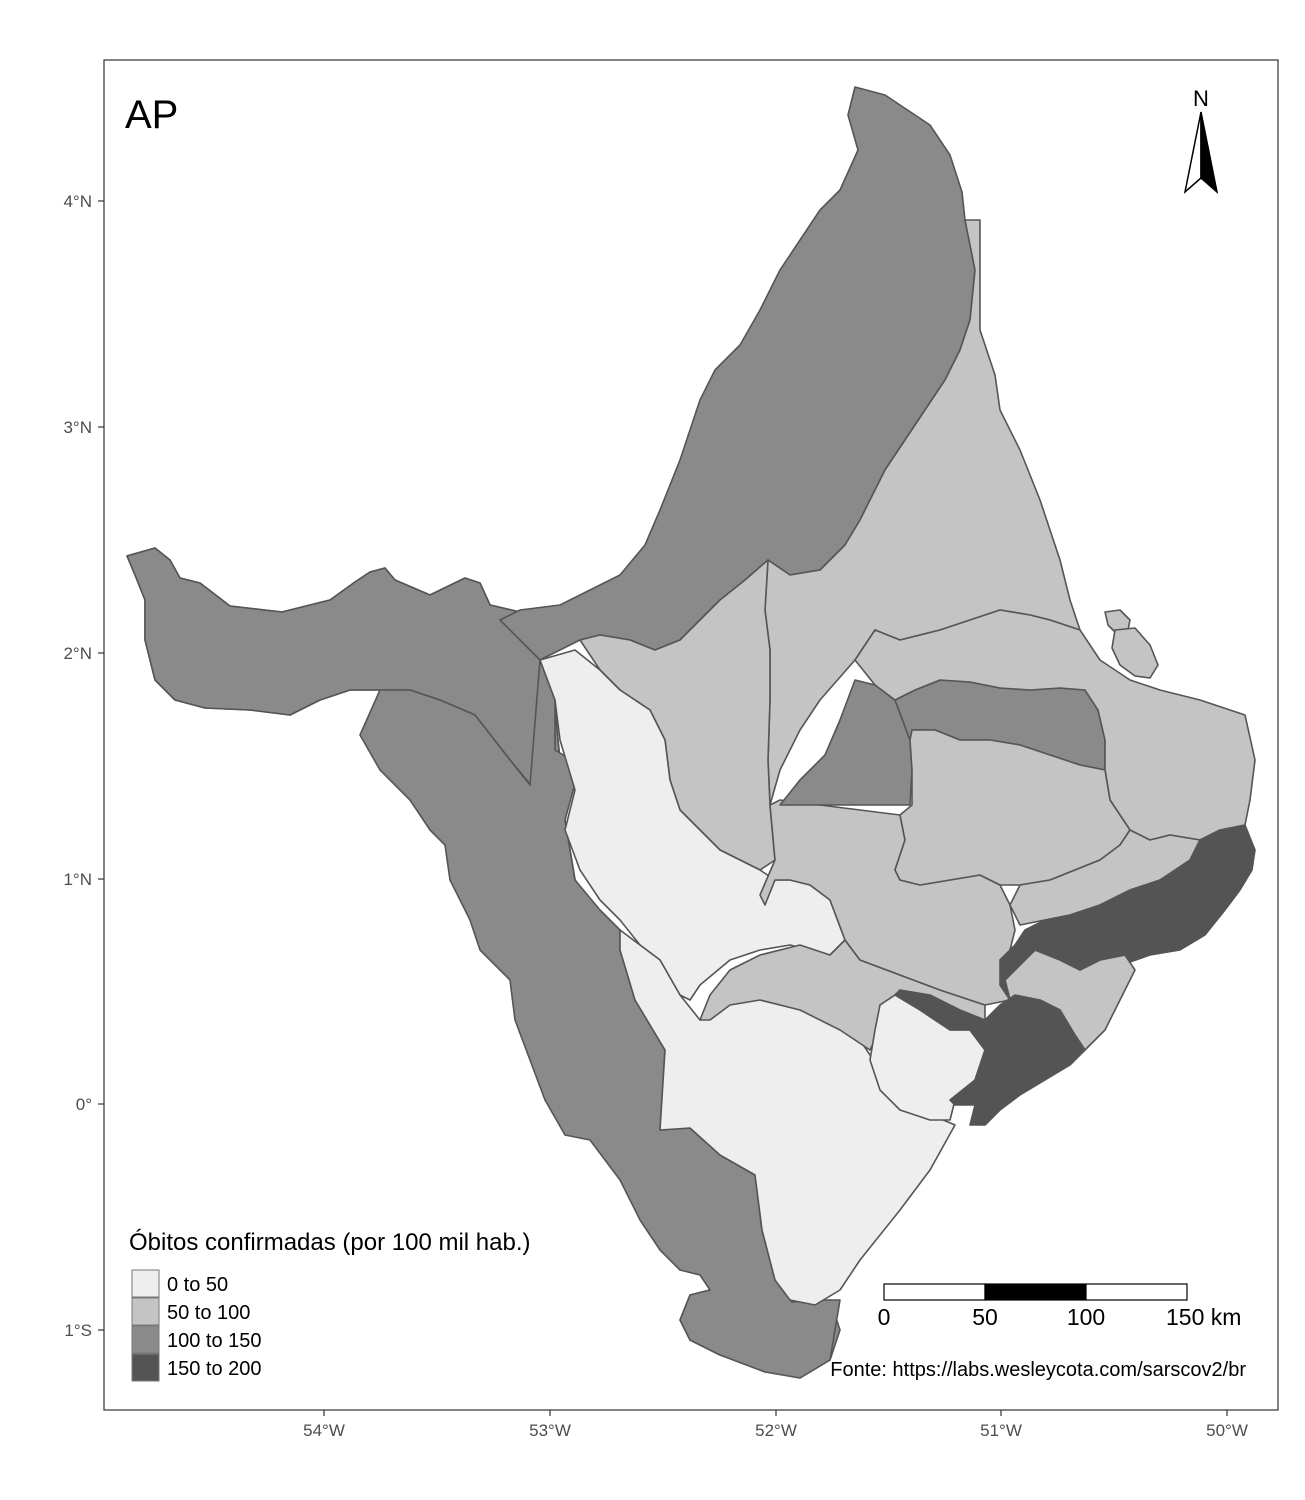 The image size is (1305, 1500). Describe the element at coordinates (1127, 912) in the screenshot. I see `municipality-east-dark` at that location.